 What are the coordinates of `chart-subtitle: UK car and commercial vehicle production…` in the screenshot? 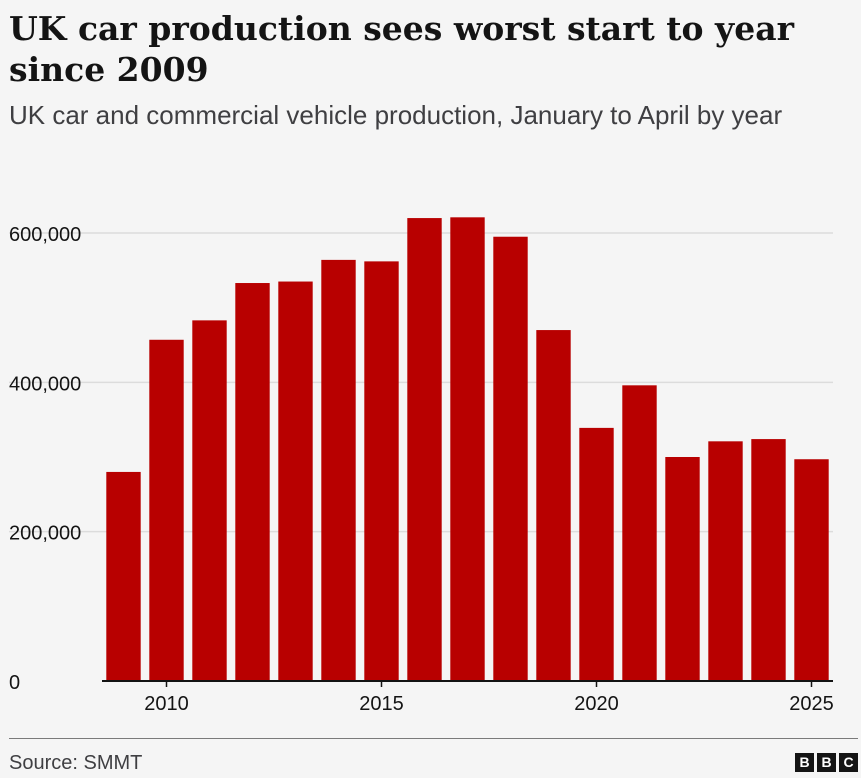 It's located at (396, 115).